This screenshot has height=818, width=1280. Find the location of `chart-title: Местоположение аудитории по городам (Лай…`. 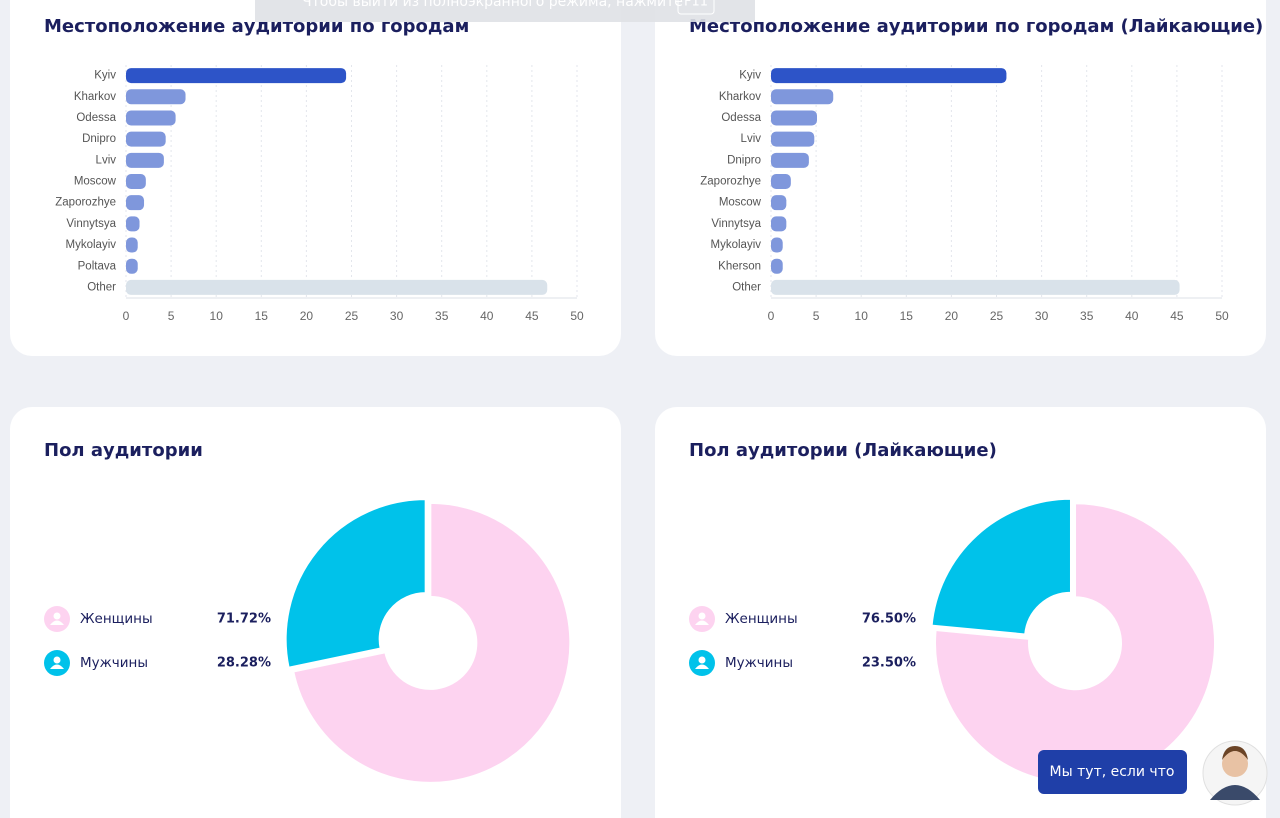

chart-title: Местоположение аудитории по городам (Лай… is located at coordinates (976, 26).